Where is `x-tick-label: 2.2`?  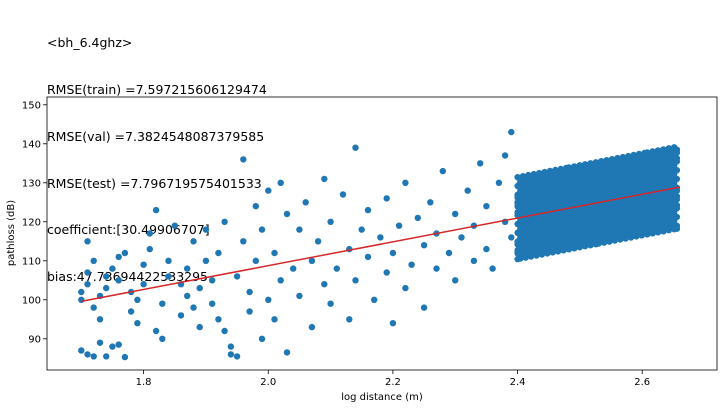 x-tick-label: 2.2 is located at coordinates (393, 382).